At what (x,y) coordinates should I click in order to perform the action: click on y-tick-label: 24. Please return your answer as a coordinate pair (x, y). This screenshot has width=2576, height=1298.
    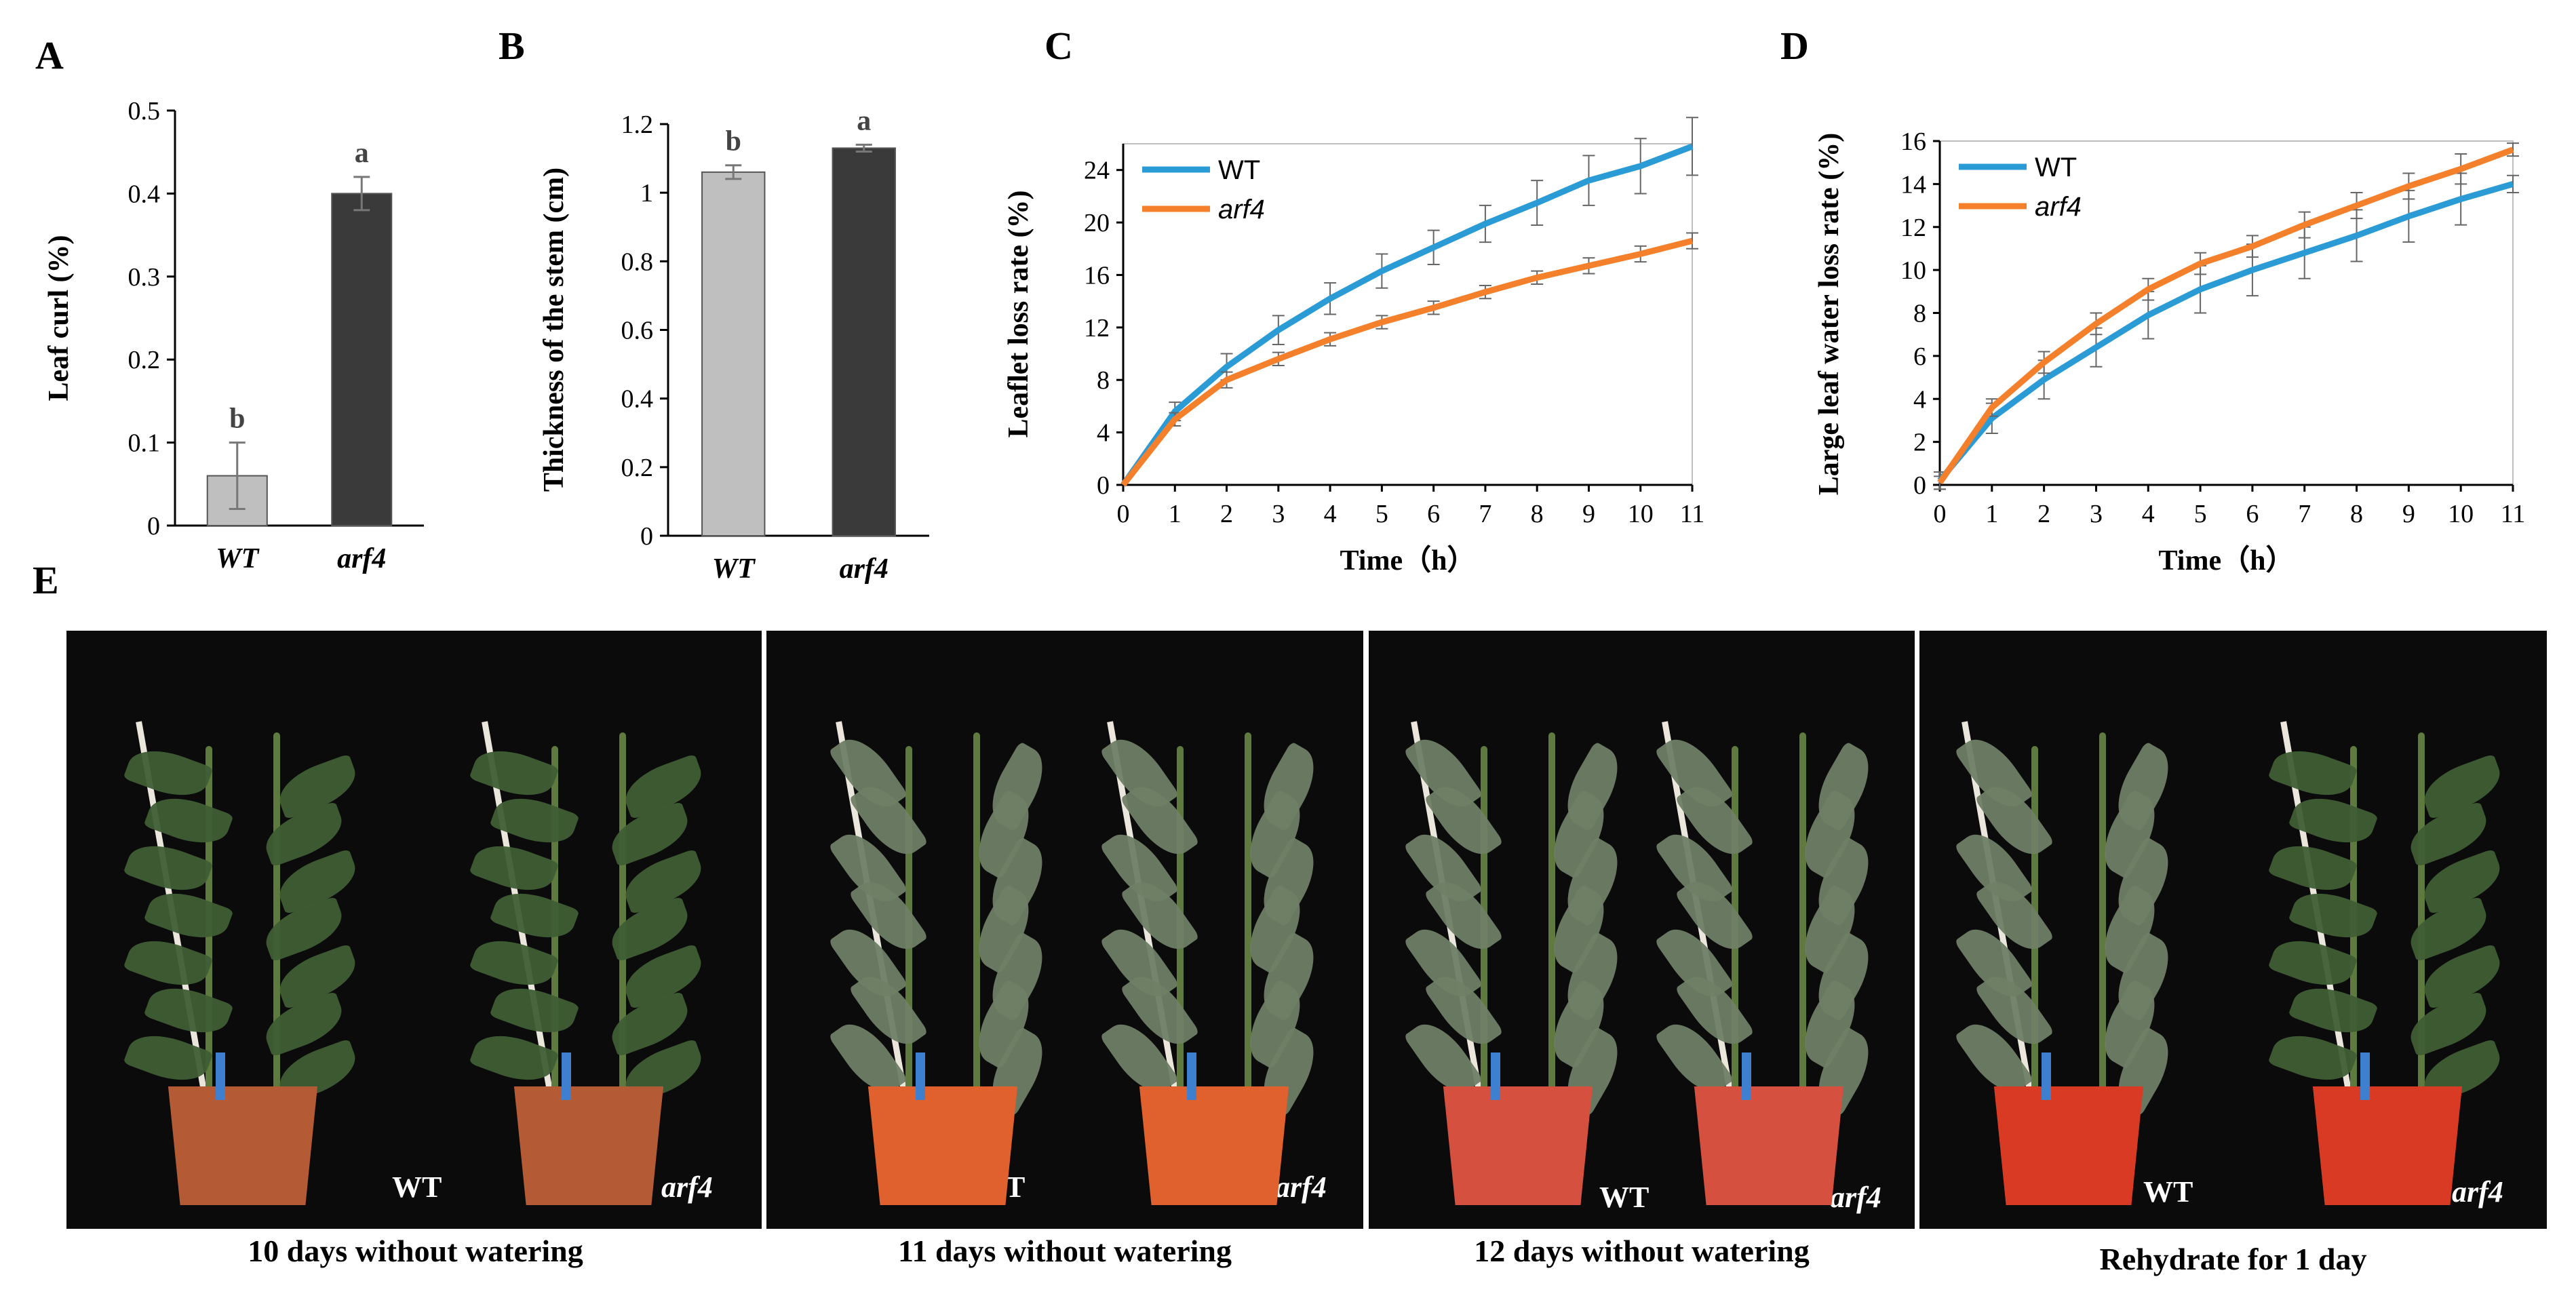
    Looking at the image, I should click on (1097, 171).